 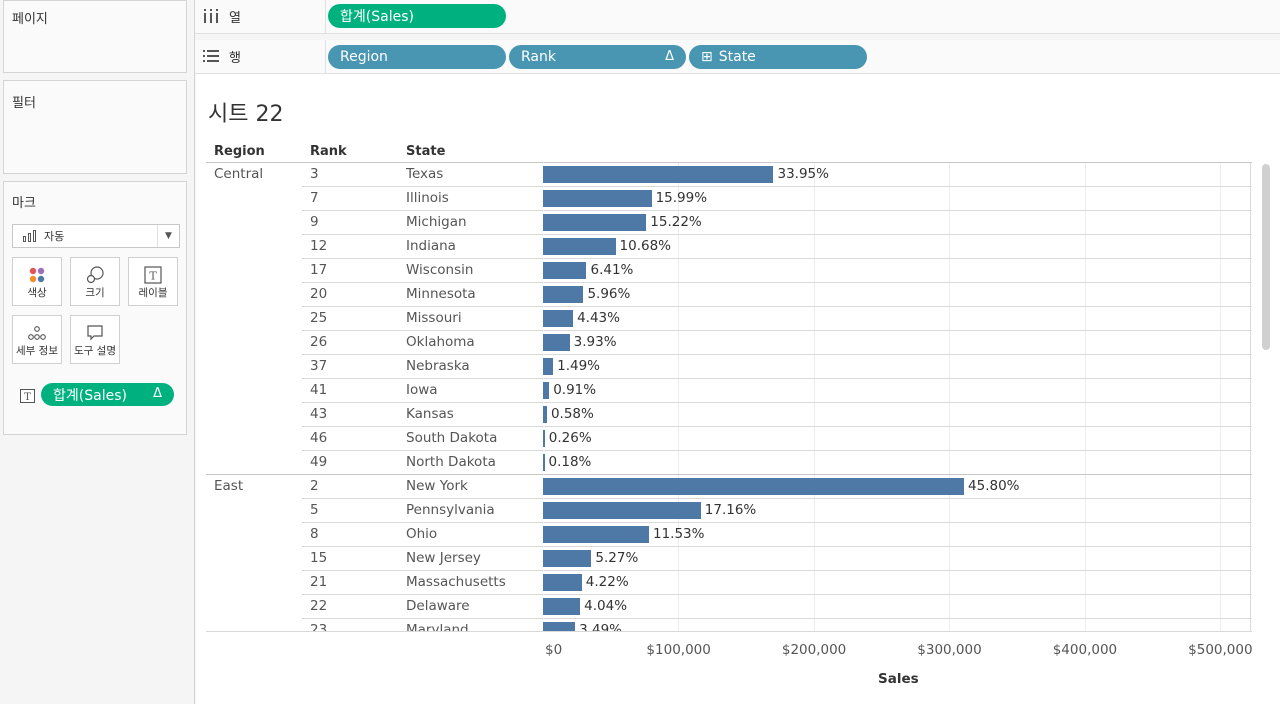 I want to click on table-row: 22 Delaware 4.04%, so click(x=724, y=606).